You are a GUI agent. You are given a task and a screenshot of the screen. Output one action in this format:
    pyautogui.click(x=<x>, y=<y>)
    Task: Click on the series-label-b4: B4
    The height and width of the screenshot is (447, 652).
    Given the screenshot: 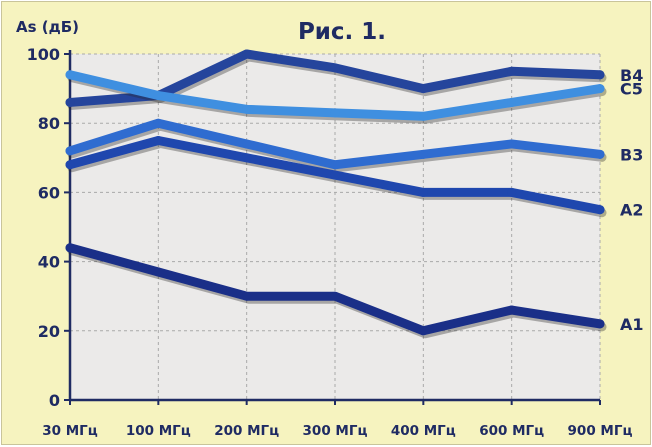 What is the action you would take?
    pyautogui.click(x=631, y=75)
    